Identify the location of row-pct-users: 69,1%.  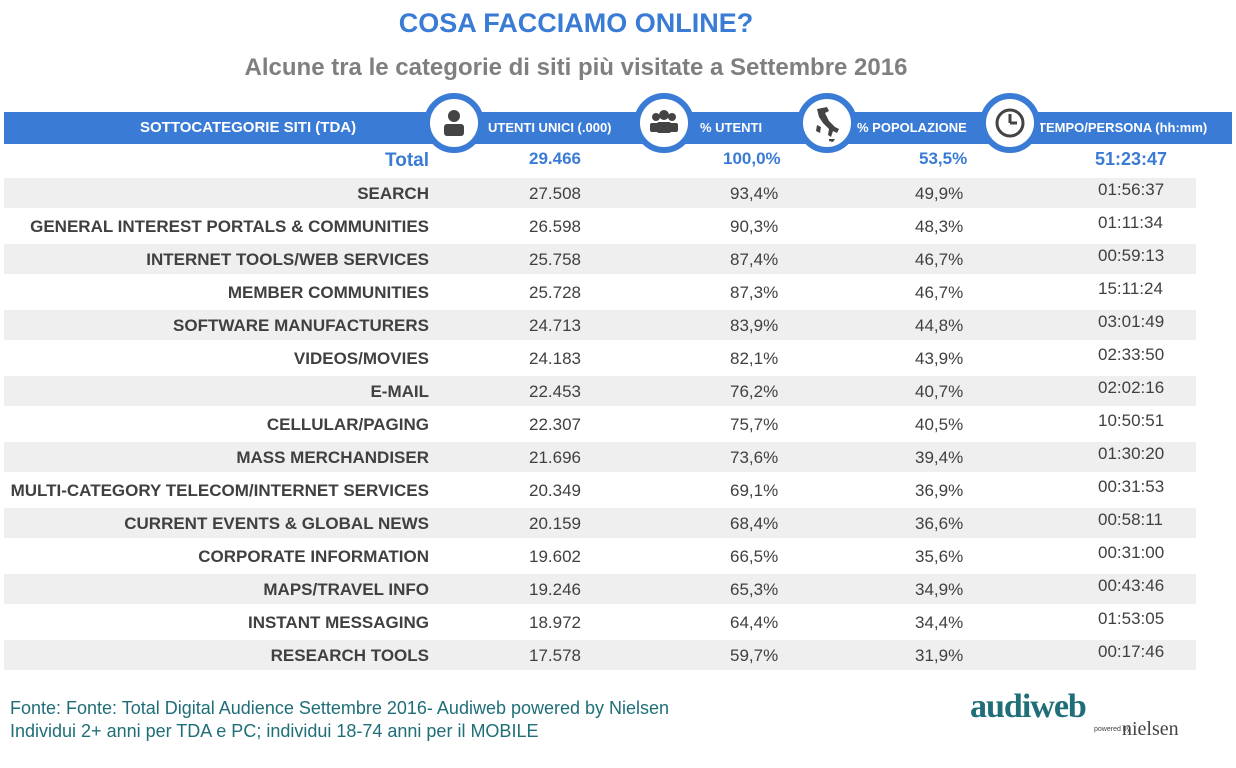
(754, 490).